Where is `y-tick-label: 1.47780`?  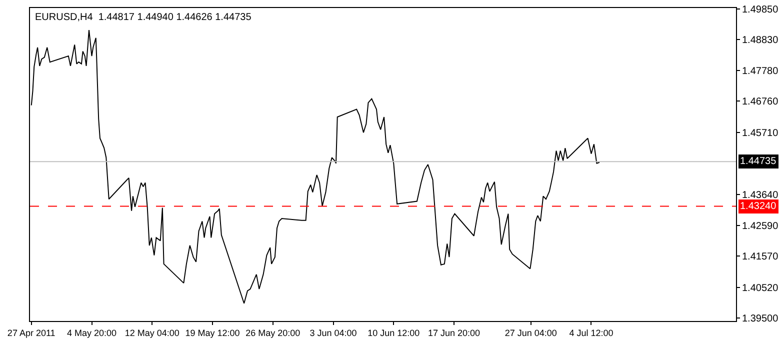
y-tick-label: 1.47780 is located at coordinates (760, 72).